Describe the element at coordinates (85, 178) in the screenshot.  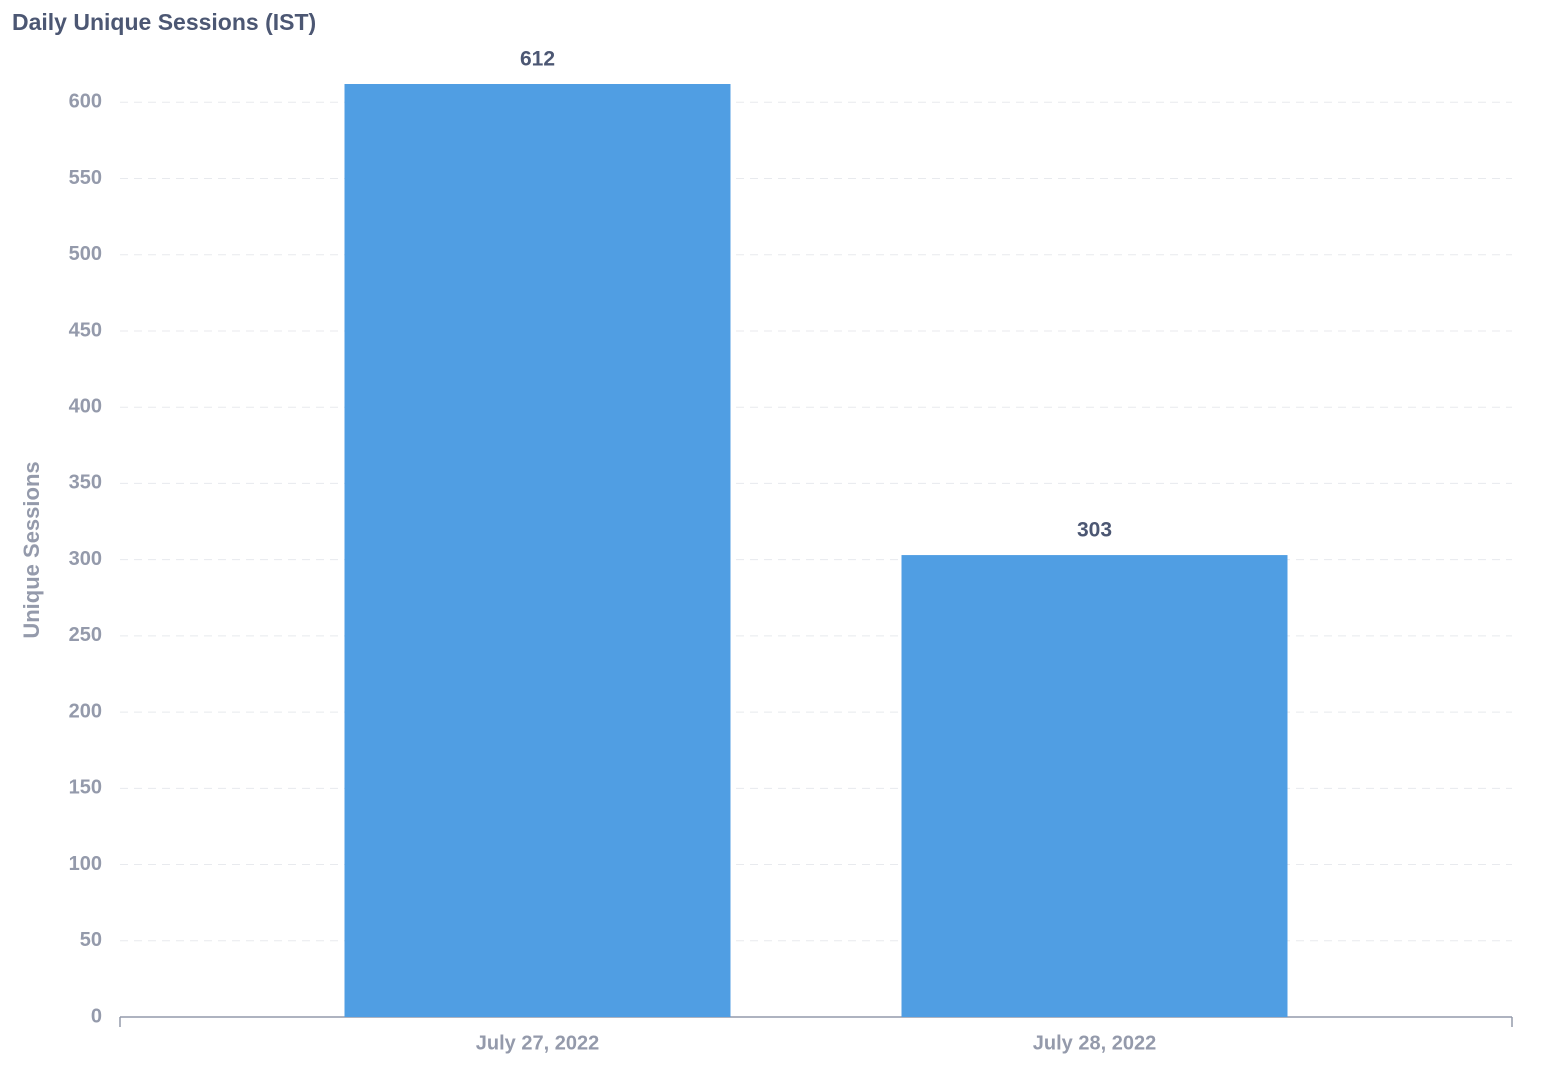
I see `y-tick-label: 550` at that location.